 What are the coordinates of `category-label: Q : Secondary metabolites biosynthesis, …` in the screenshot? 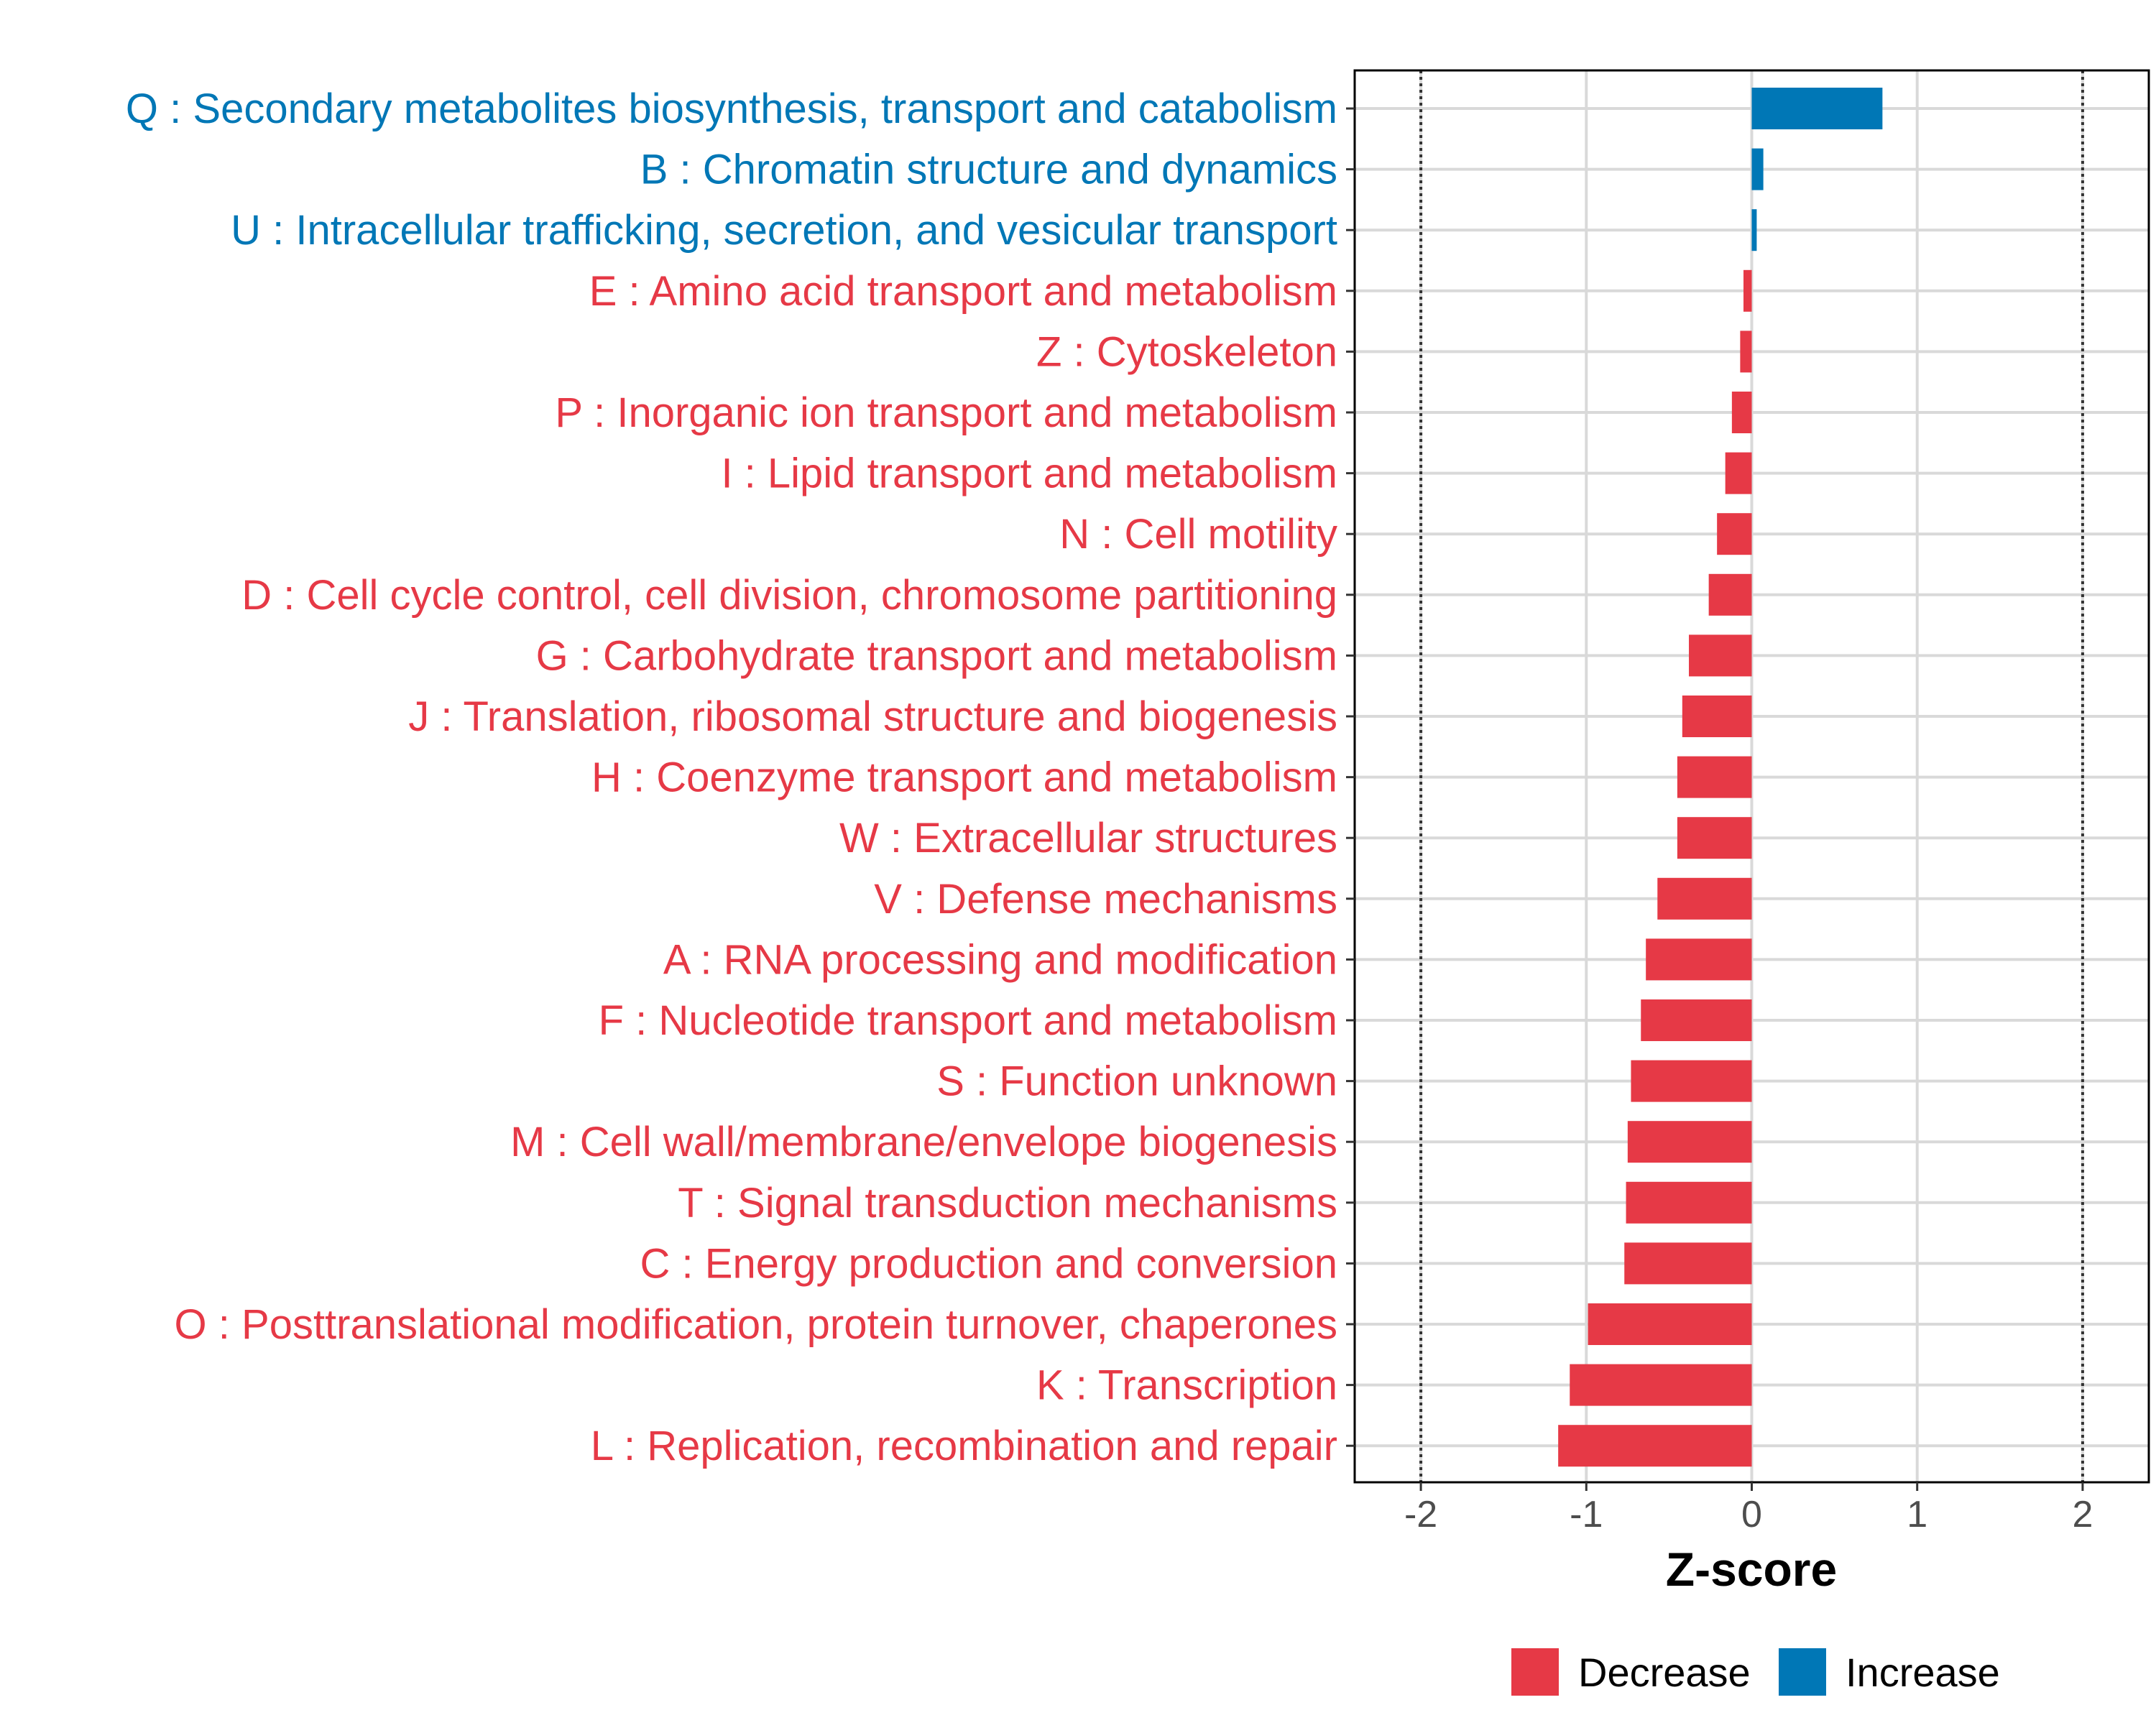 It's located at (731, 109).